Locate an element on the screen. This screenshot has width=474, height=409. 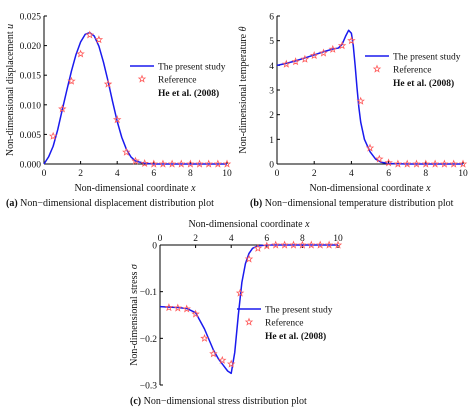
x-tick-label: 2 is located at coordinates (80, 174).